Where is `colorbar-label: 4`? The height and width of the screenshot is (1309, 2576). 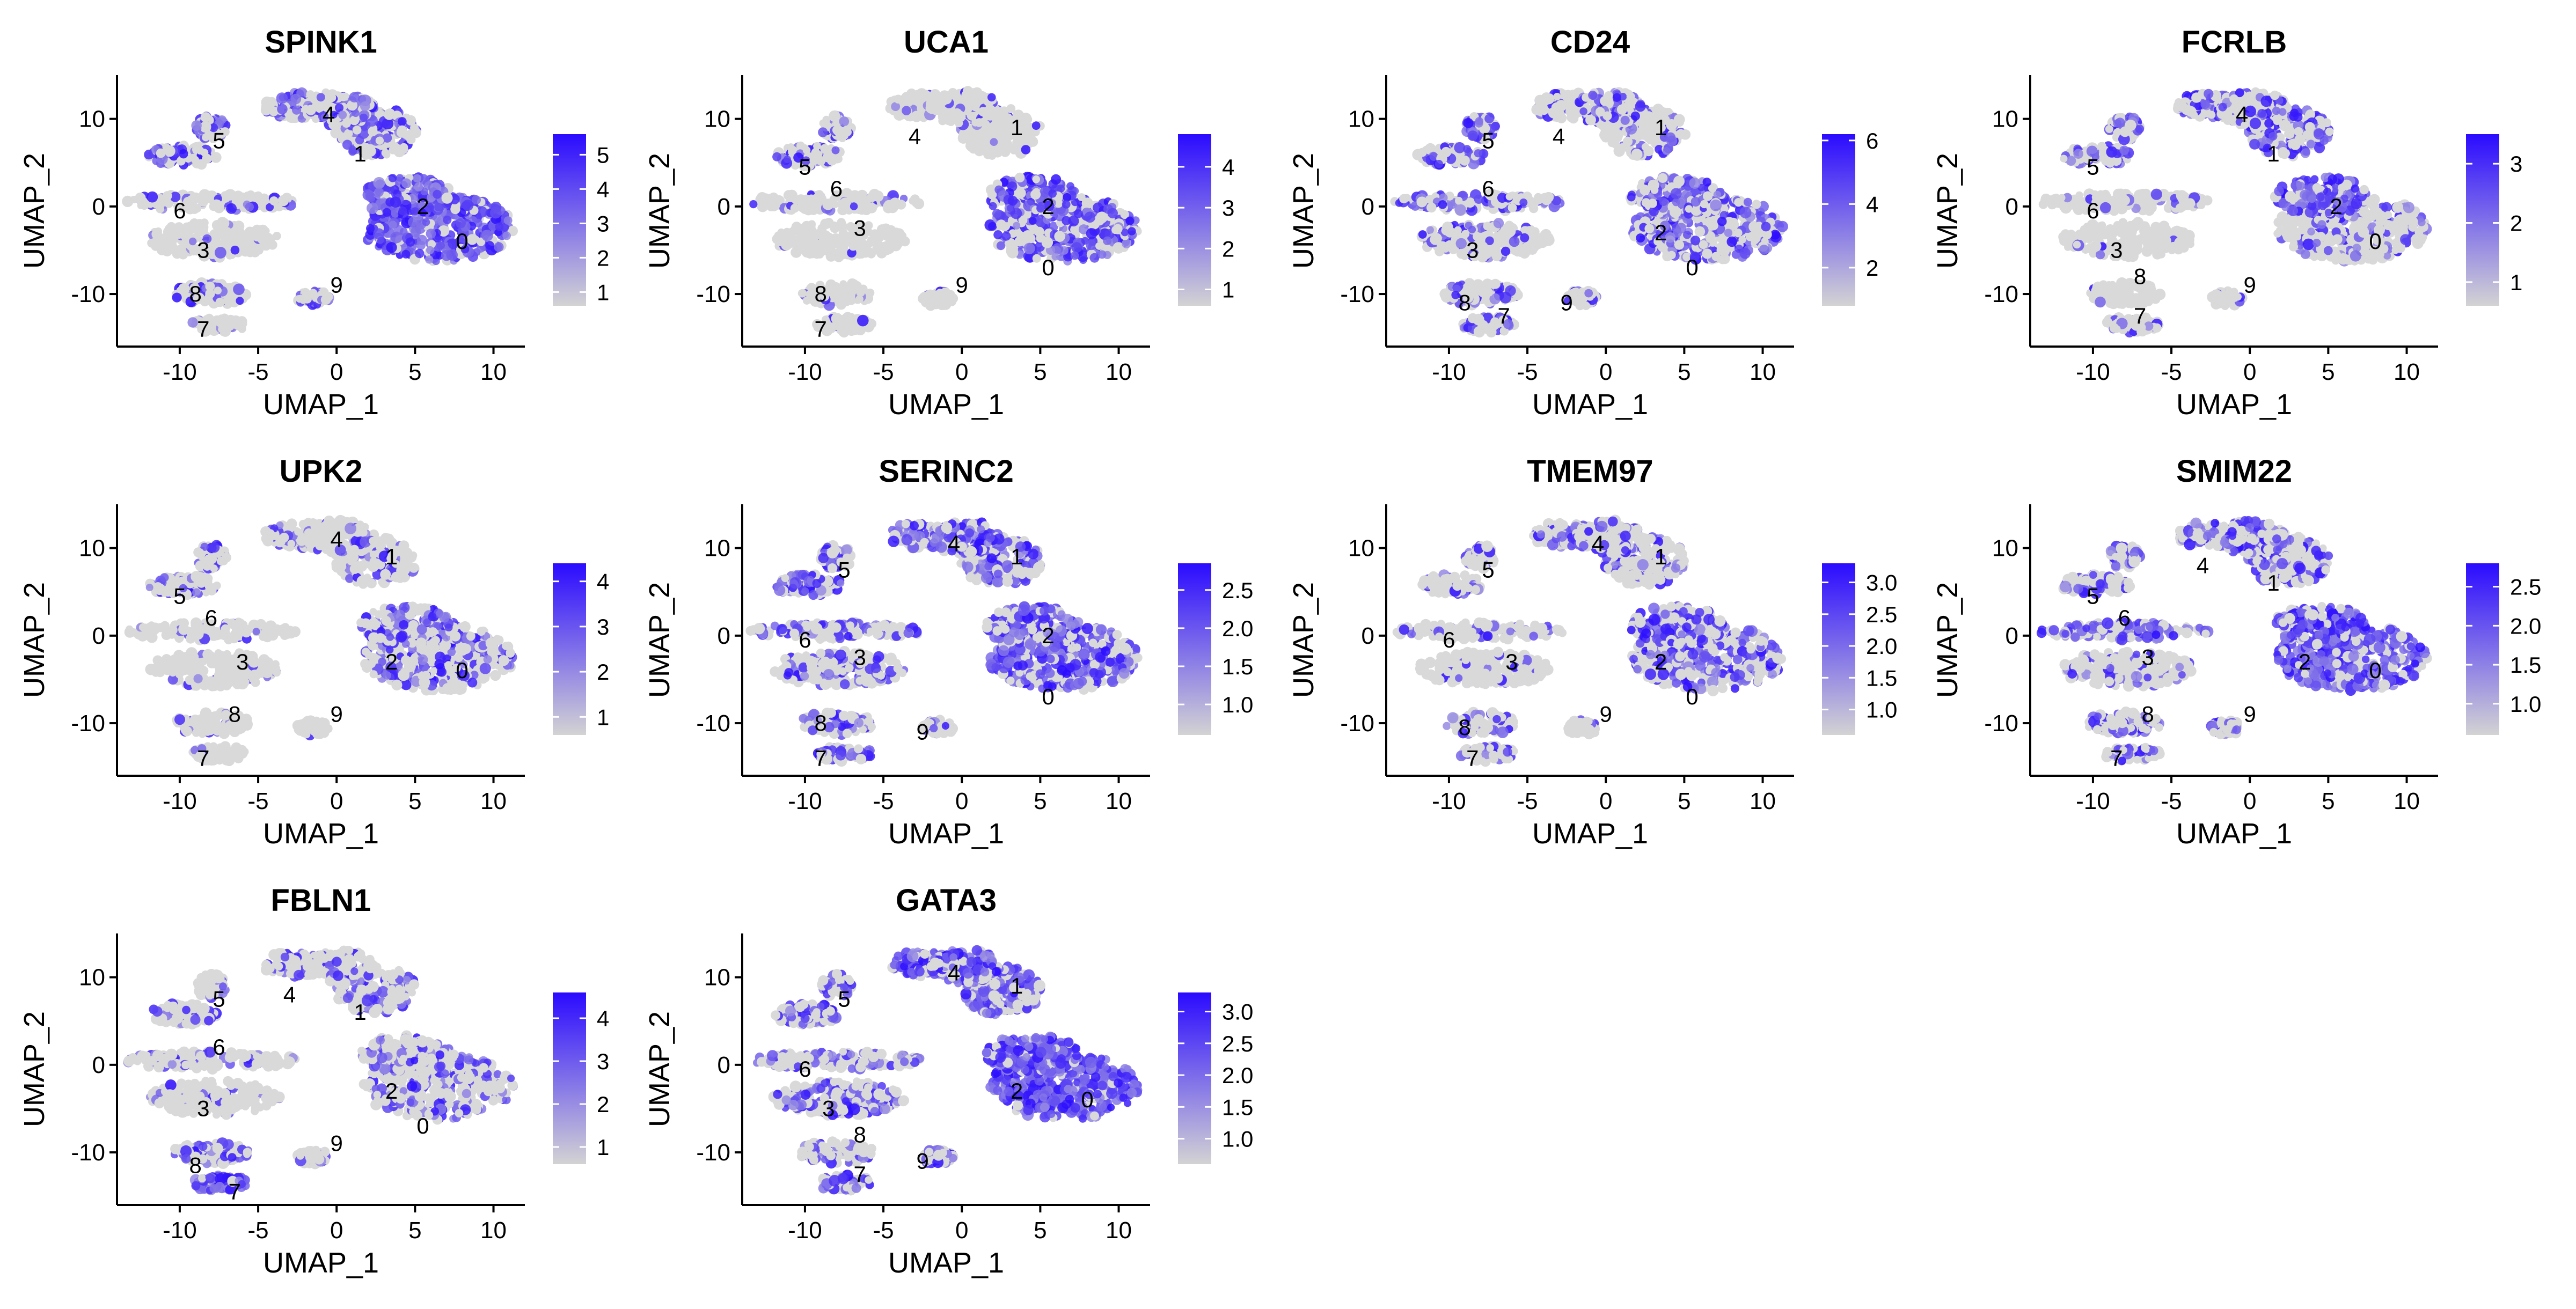
colorbar-label: 4 is located at coordinates (603, 190).